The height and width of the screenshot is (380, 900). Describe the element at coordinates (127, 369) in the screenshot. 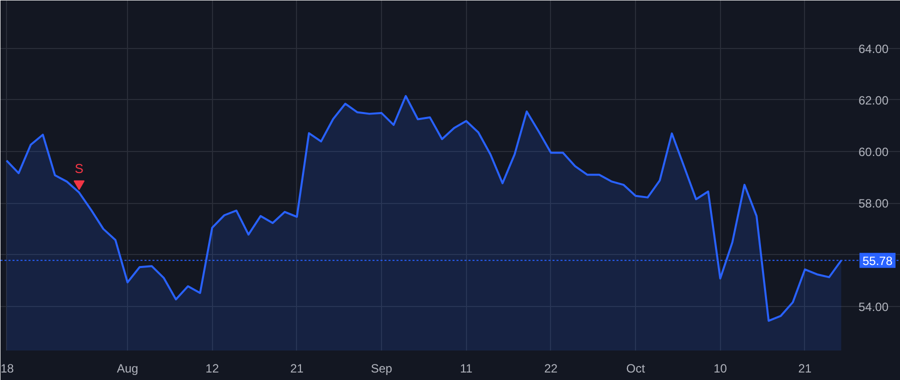

I see `x-tick-label: Aug` at that location.